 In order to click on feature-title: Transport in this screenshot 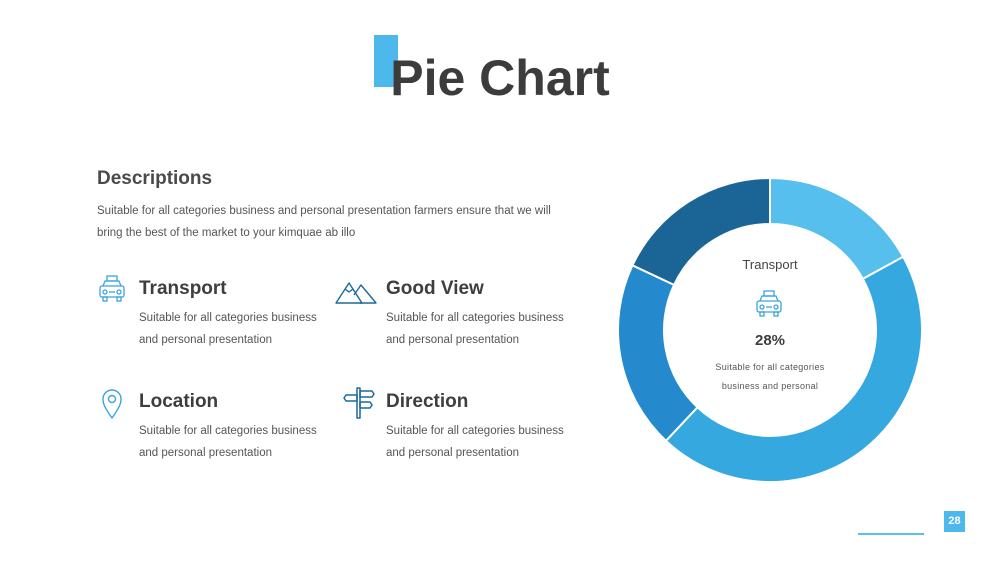, I will do `click(183, 288)`.